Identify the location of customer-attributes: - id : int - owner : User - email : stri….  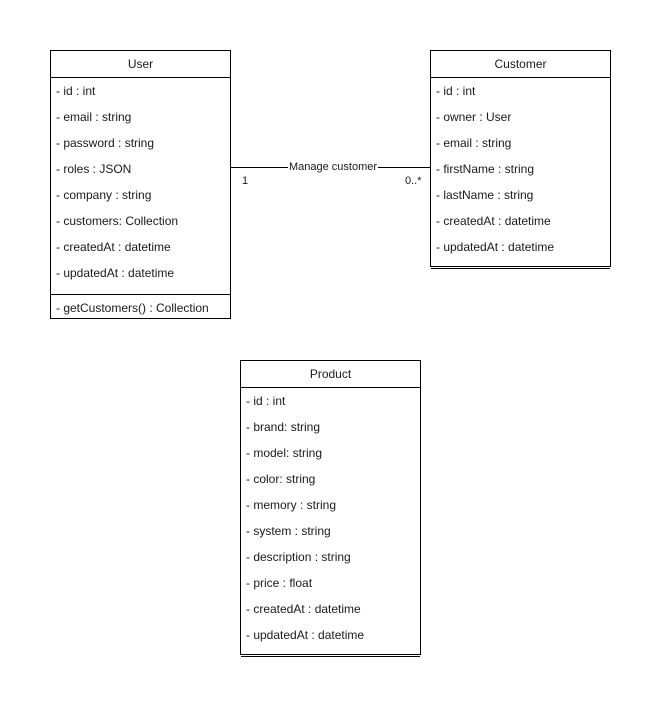
(520, 169).